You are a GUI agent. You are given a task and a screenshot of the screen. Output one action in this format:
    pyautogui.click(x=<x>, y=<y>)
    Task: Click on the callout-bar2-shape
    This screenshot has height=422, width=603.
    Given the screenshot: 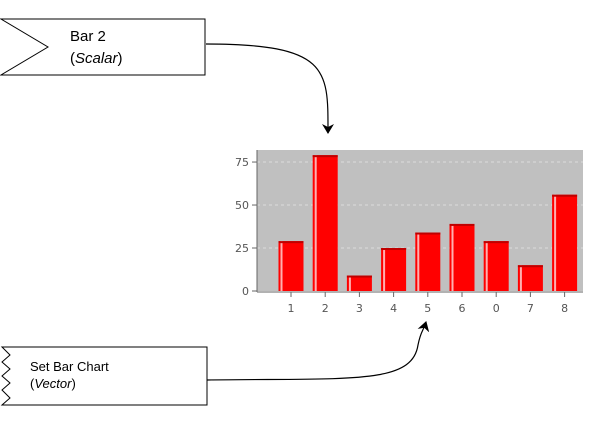 What is the action you would take?
    pyautogui.click(x=103, y=47)
    